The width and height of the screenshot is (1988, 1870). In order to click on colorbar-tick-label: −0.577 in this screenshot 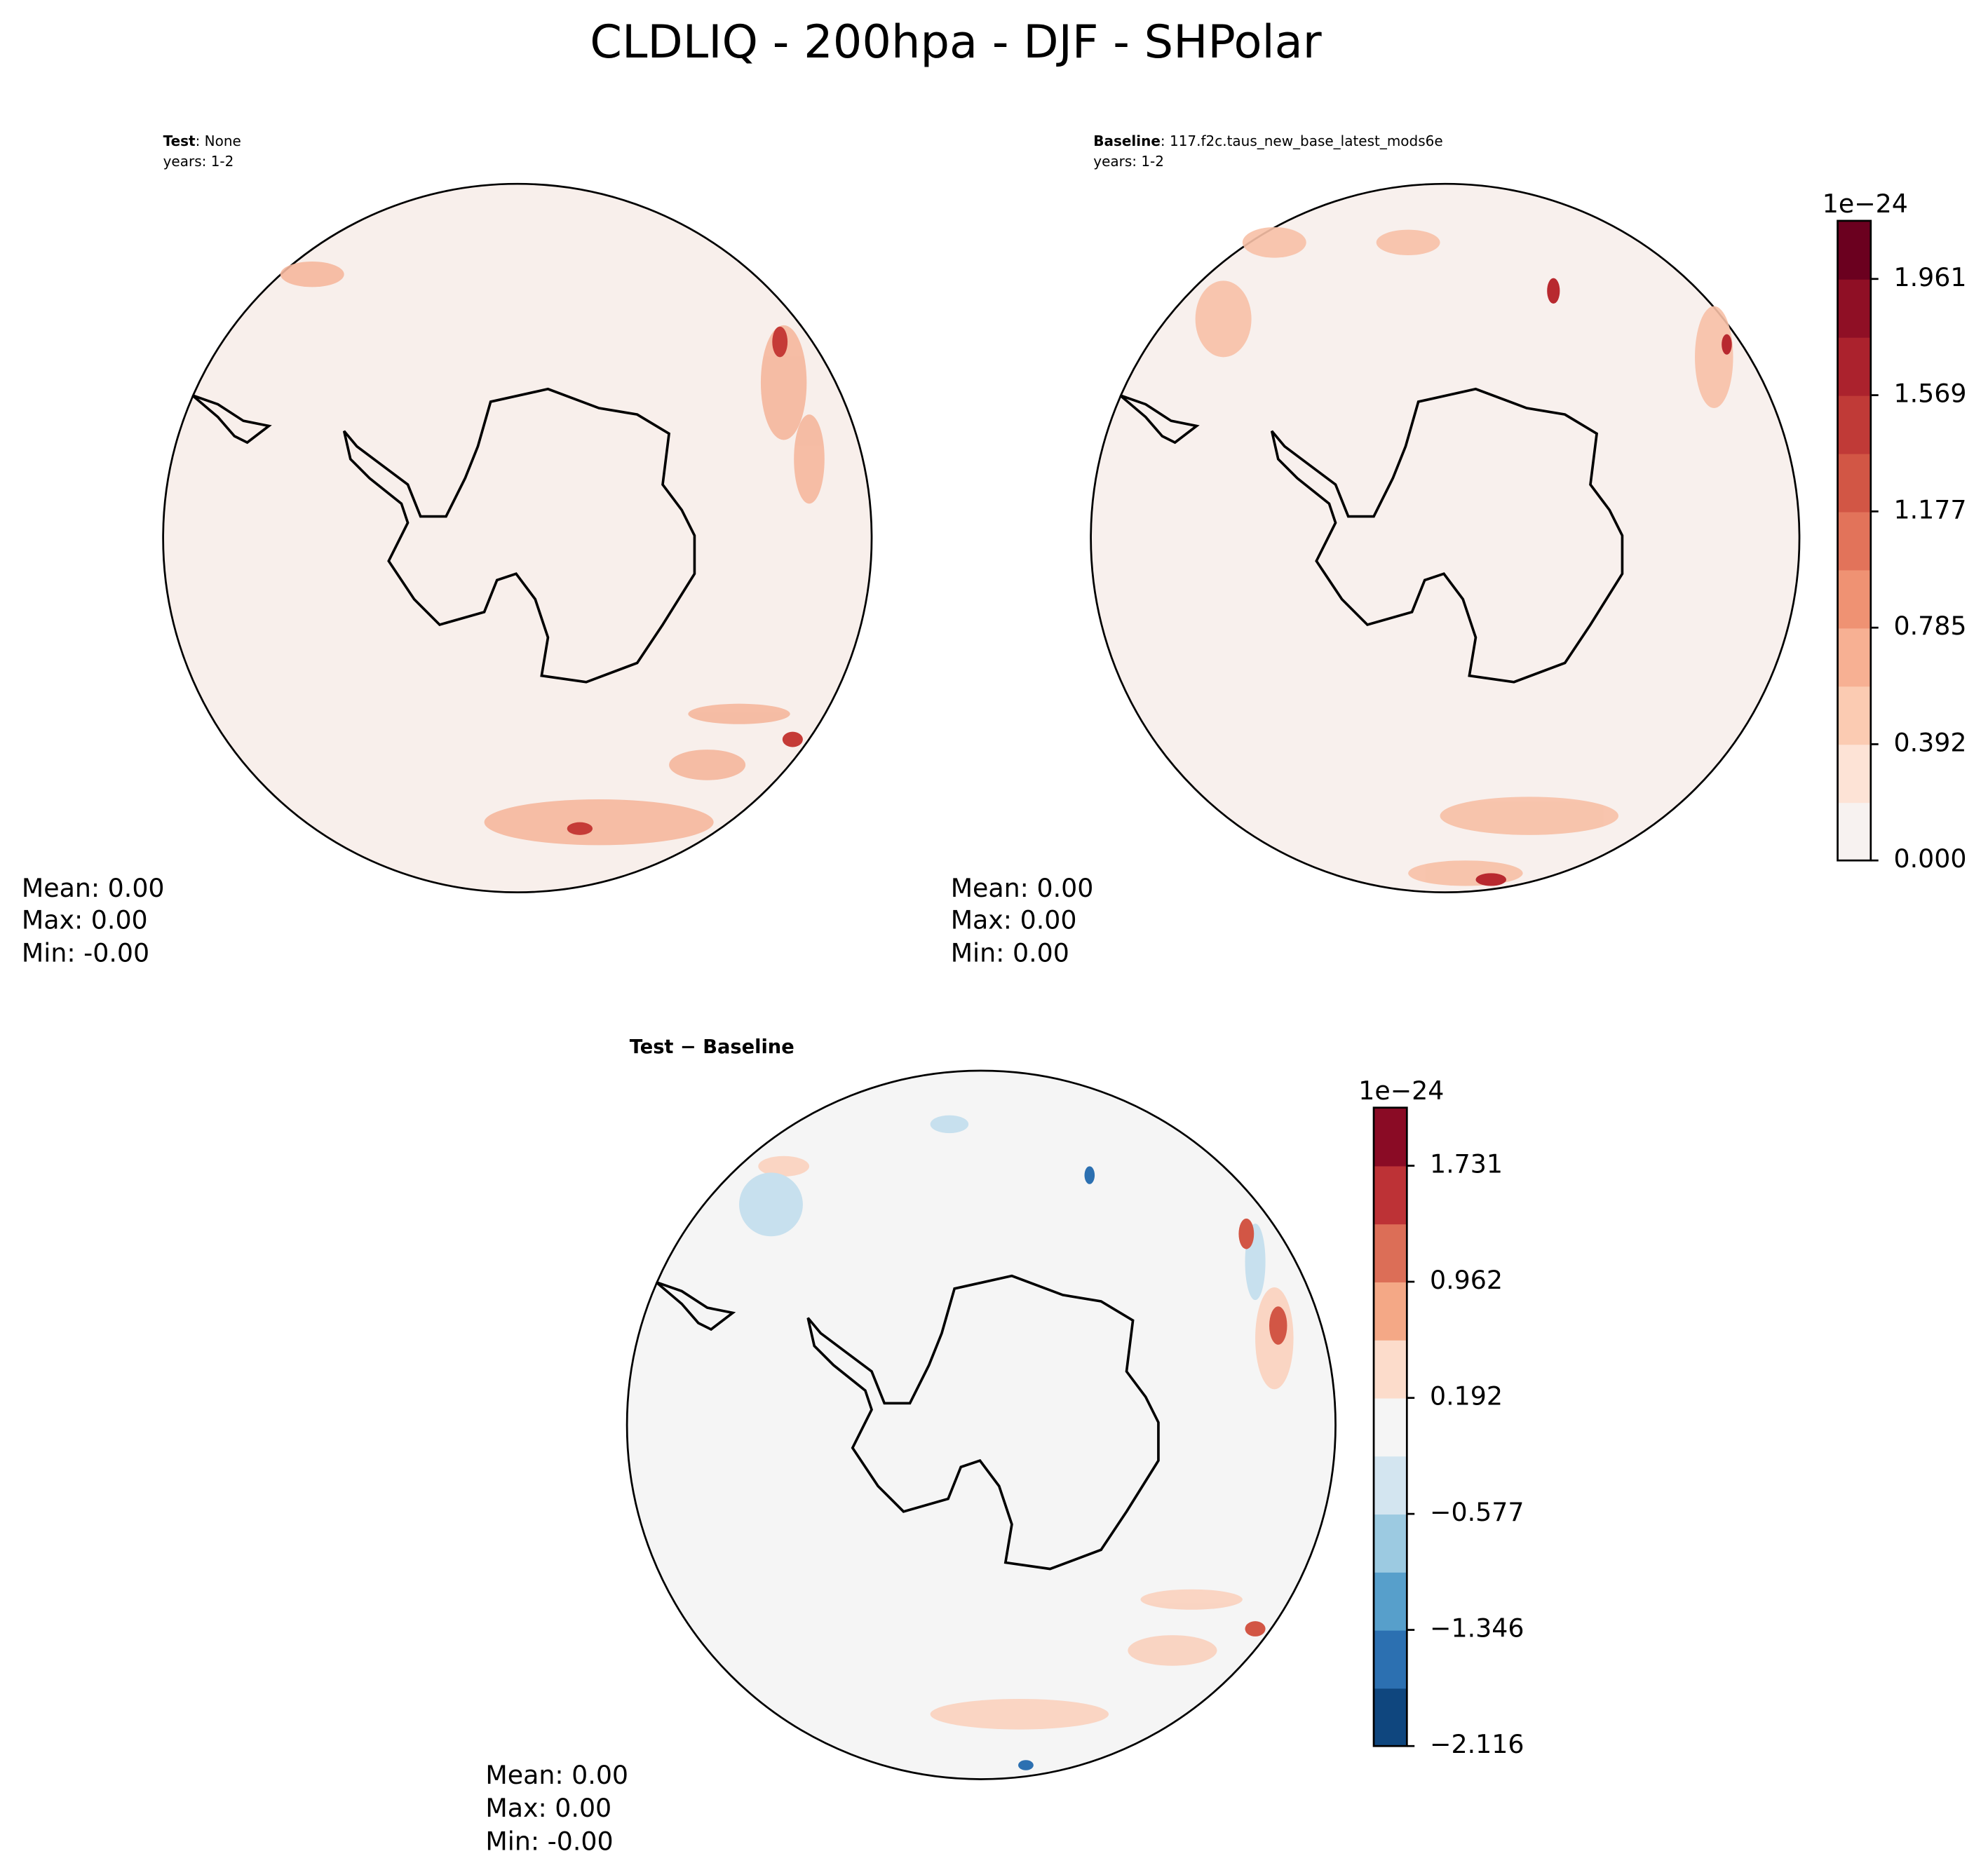, I will do `click(1477, 1512)`.